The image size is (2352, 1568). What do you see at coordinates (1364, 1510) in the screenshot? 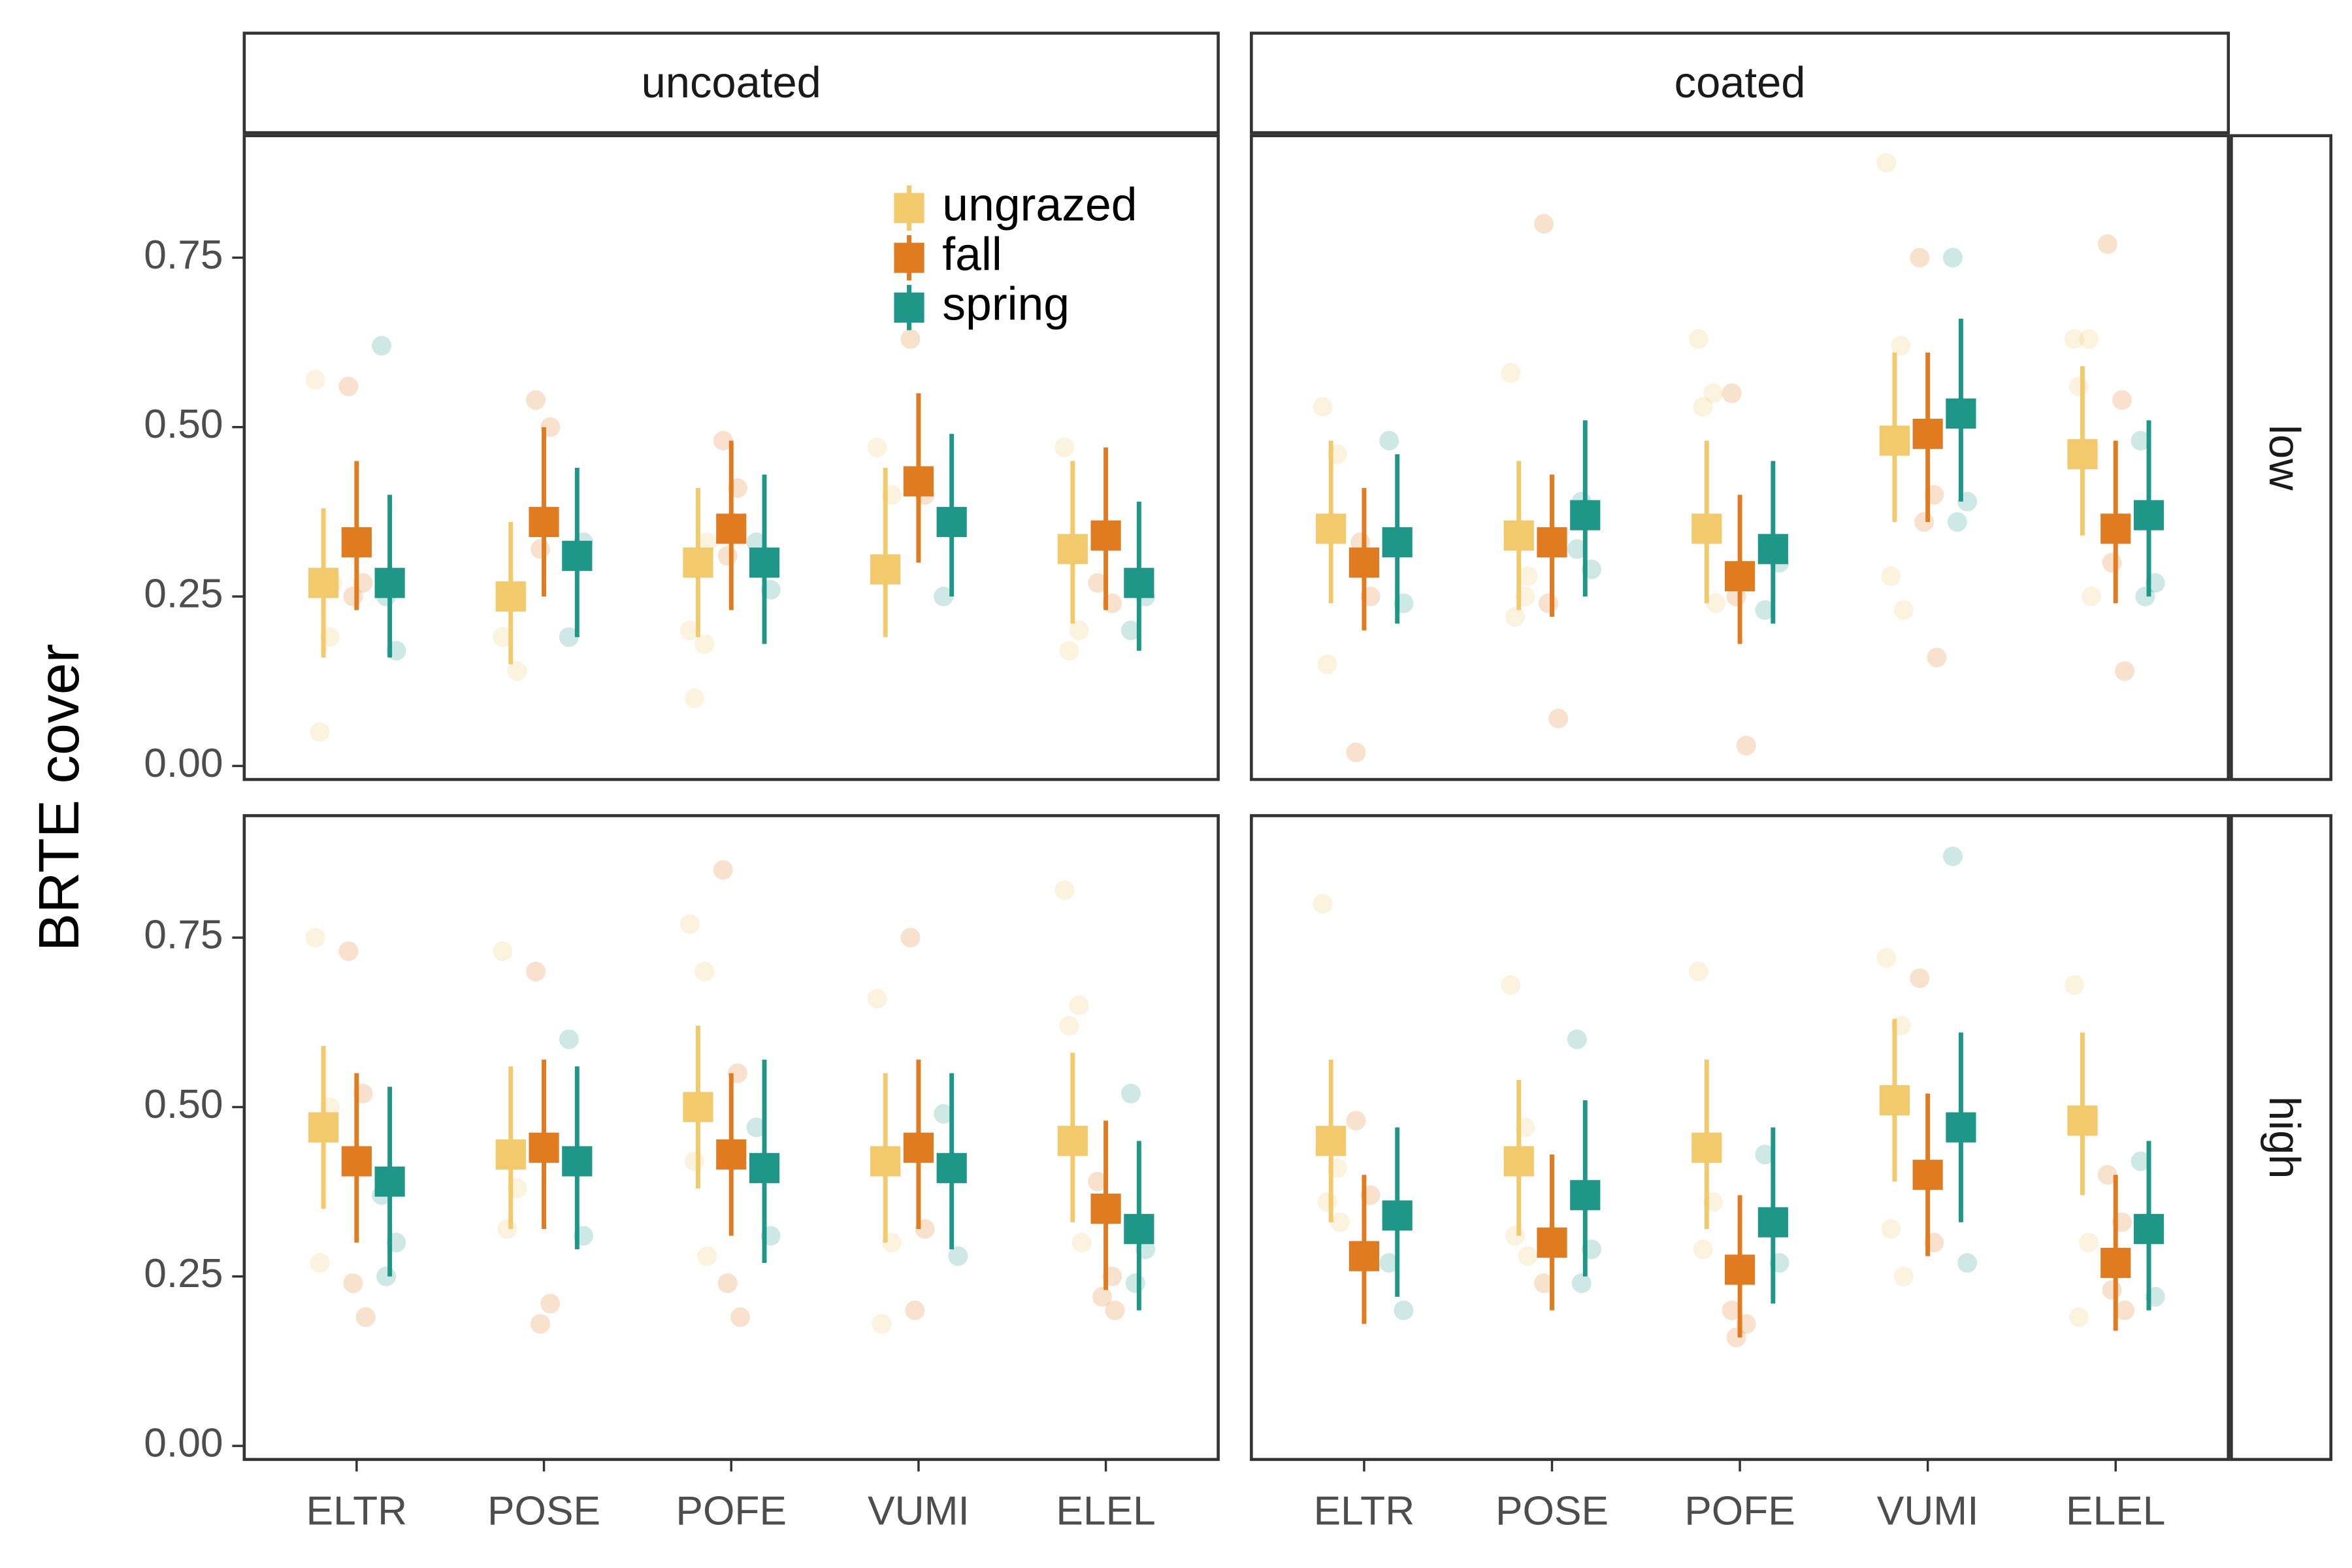
I see `x-tick-label: ELTR` at bounding box center [1364, 1510].